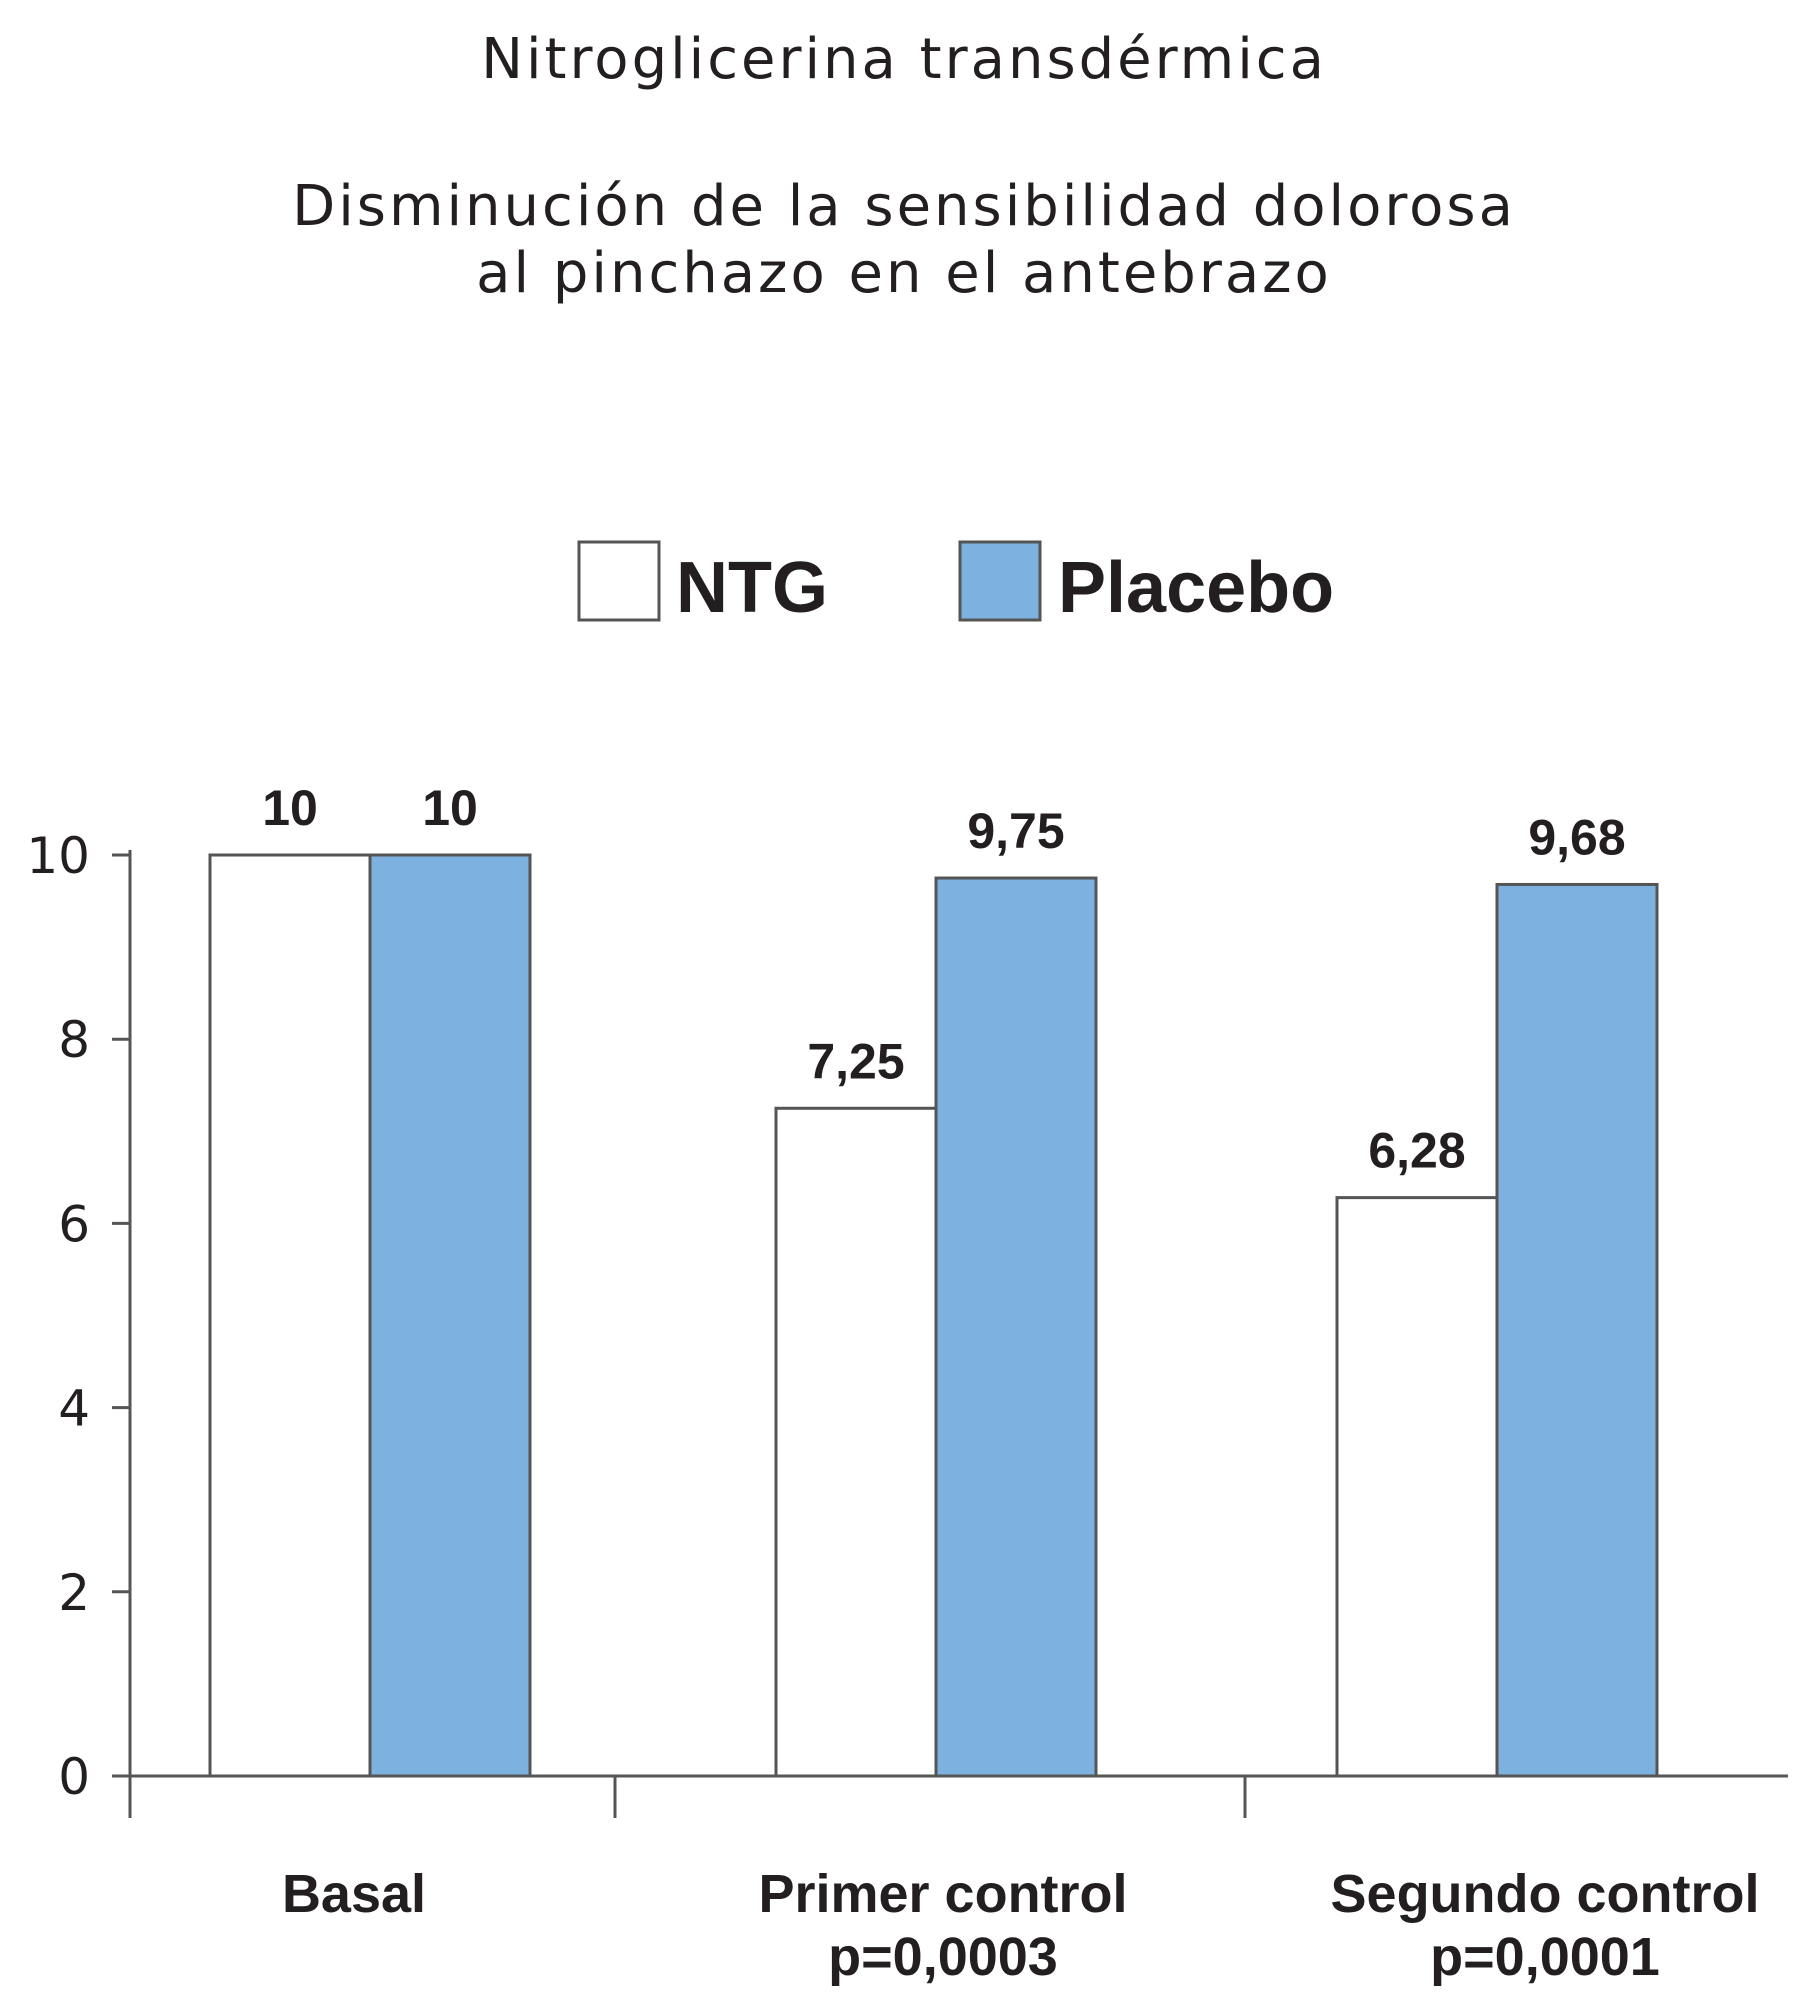 This screenshot has width=1809, height=2000. I want to click on legend-label-ntg: NTG, so click(752, 588).